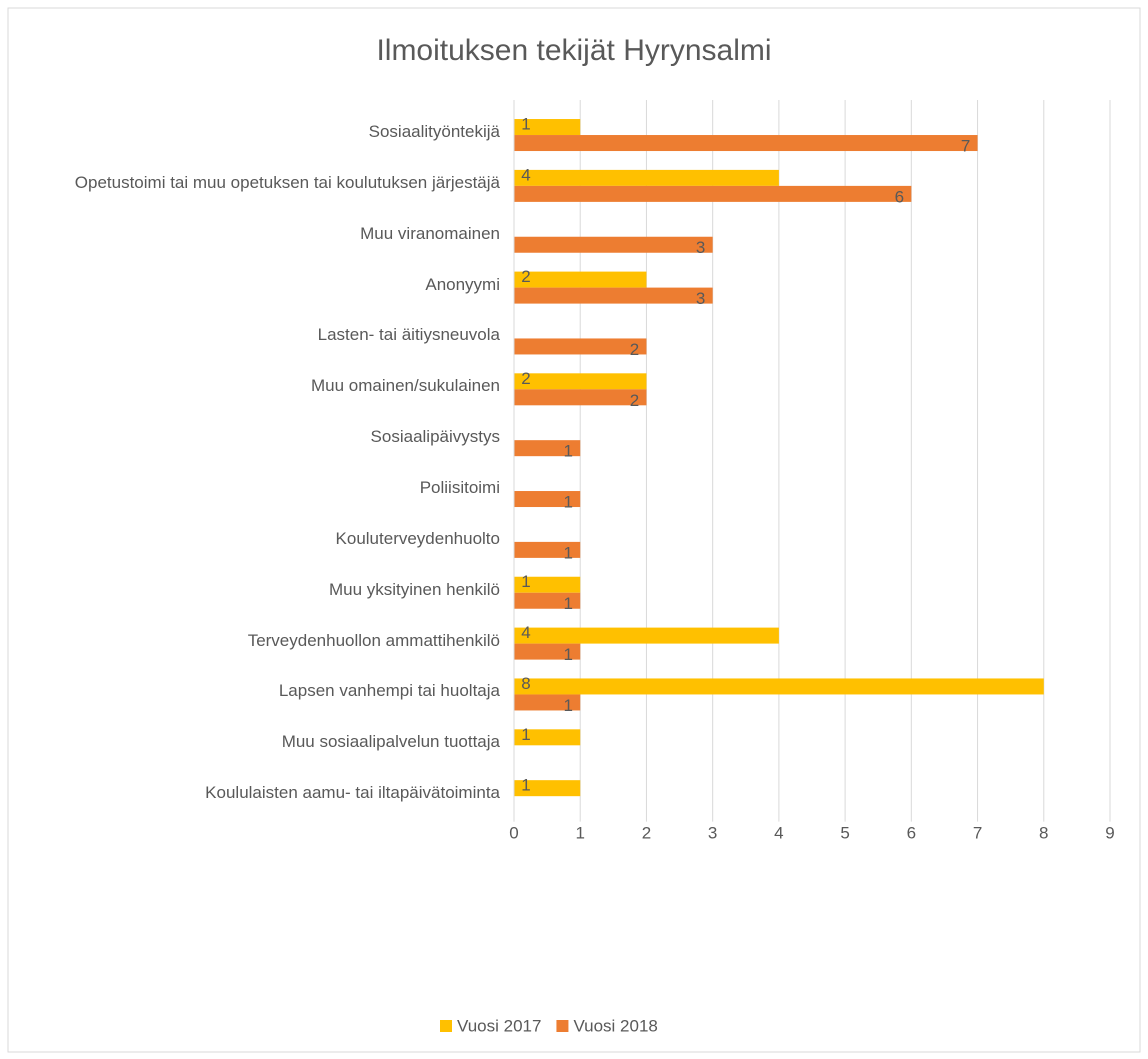 The width and height of the screenshot is (1148, 1059). I want to click on x-tick-label: 7, so click(977, 832).